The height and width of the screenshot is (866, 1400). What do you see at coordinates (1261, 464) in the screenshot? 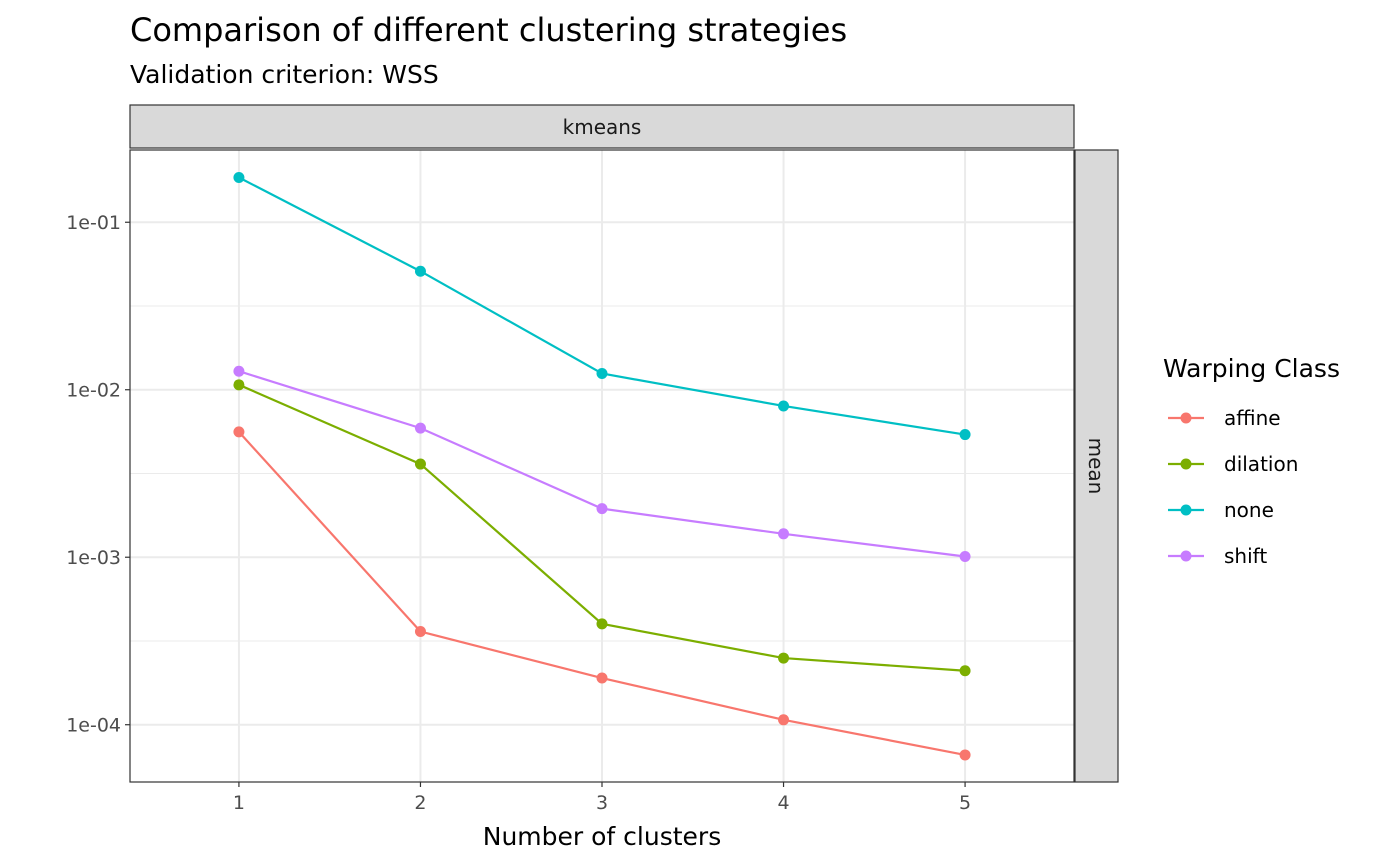
I see `legend-label: dilation` at bounding box center [1261, 464].